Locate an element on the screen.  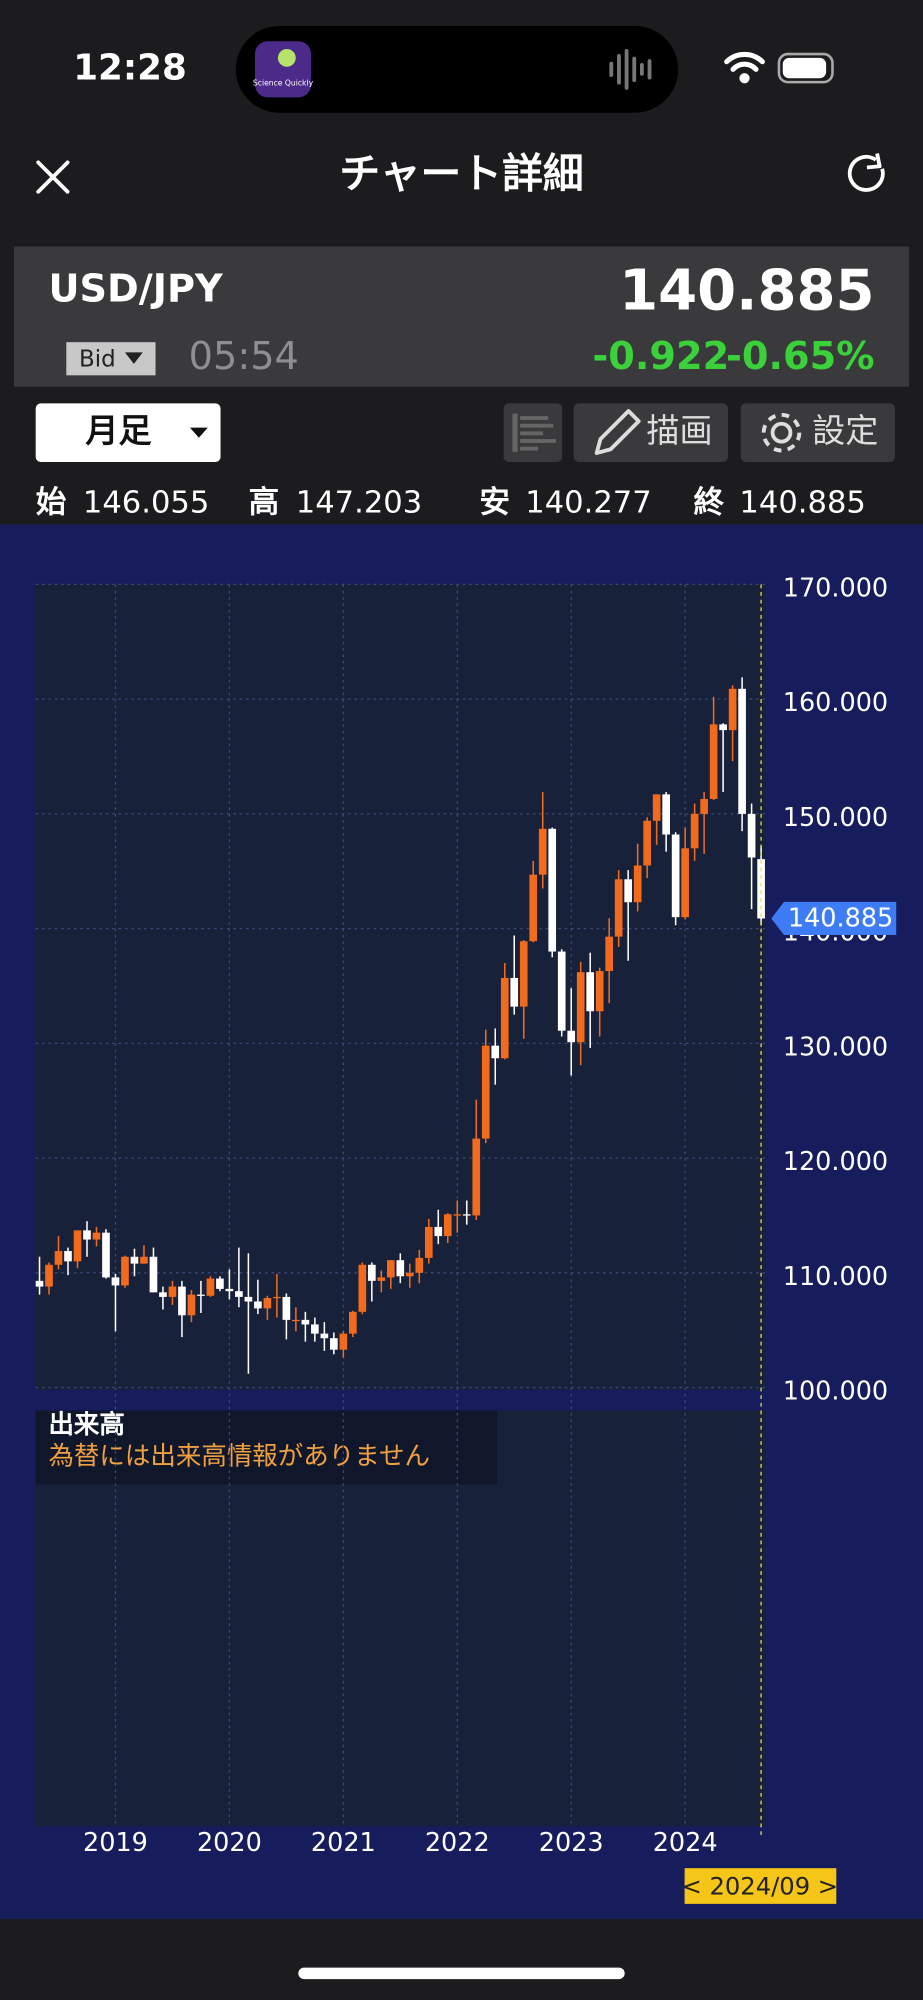
wifi-icon is located at coordinates (744, 67).